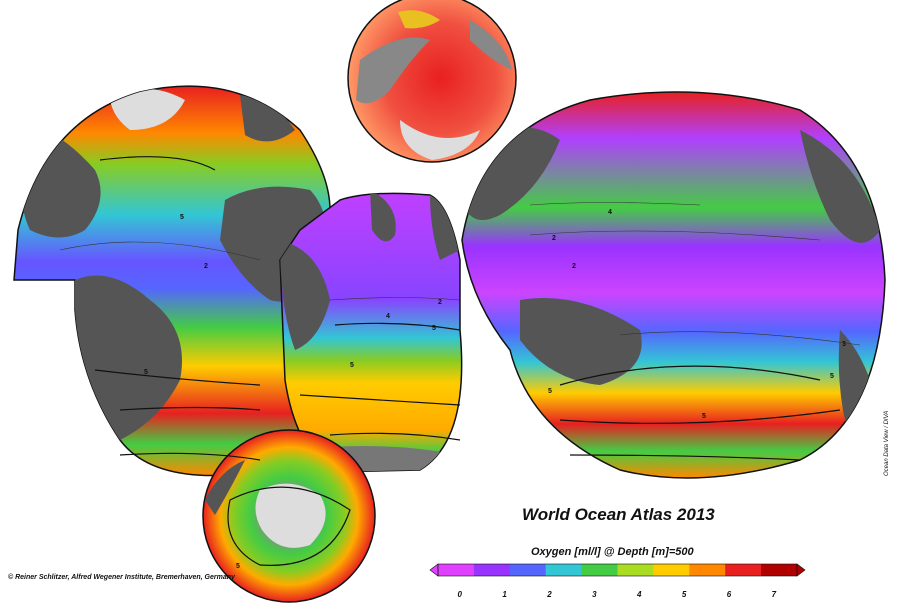  What do you see at coordinates (729, 594) in the screenshot?
I see `colorbar-tick-label: 6` at bounding box center [729, 594].